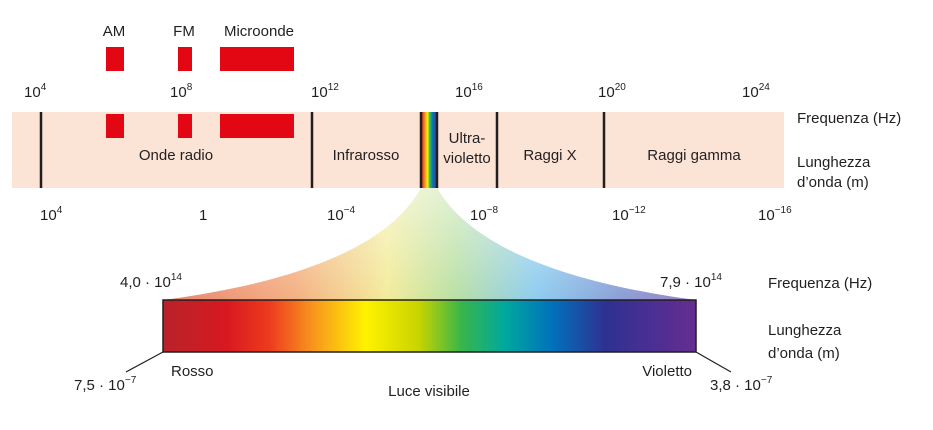 This screenshot has height=430, width=933. What do you see at coordinates (805, 330) in the screenshot?
I see `visible-wavelength-label-line1: Lunghezza` at bounding box center [805, 330].